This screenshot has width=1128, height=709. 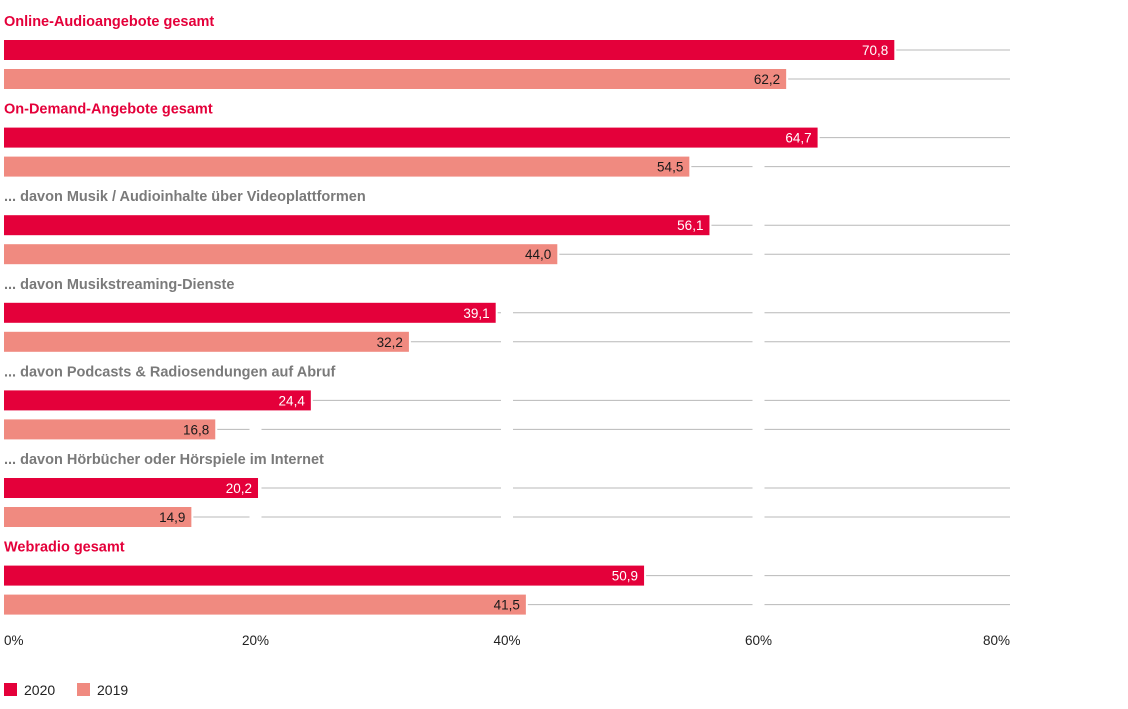 What do you see at coordinates (255, 640) in the screenshot?
I see `x-tick-label: 20%` at bounding box center [255, 640].